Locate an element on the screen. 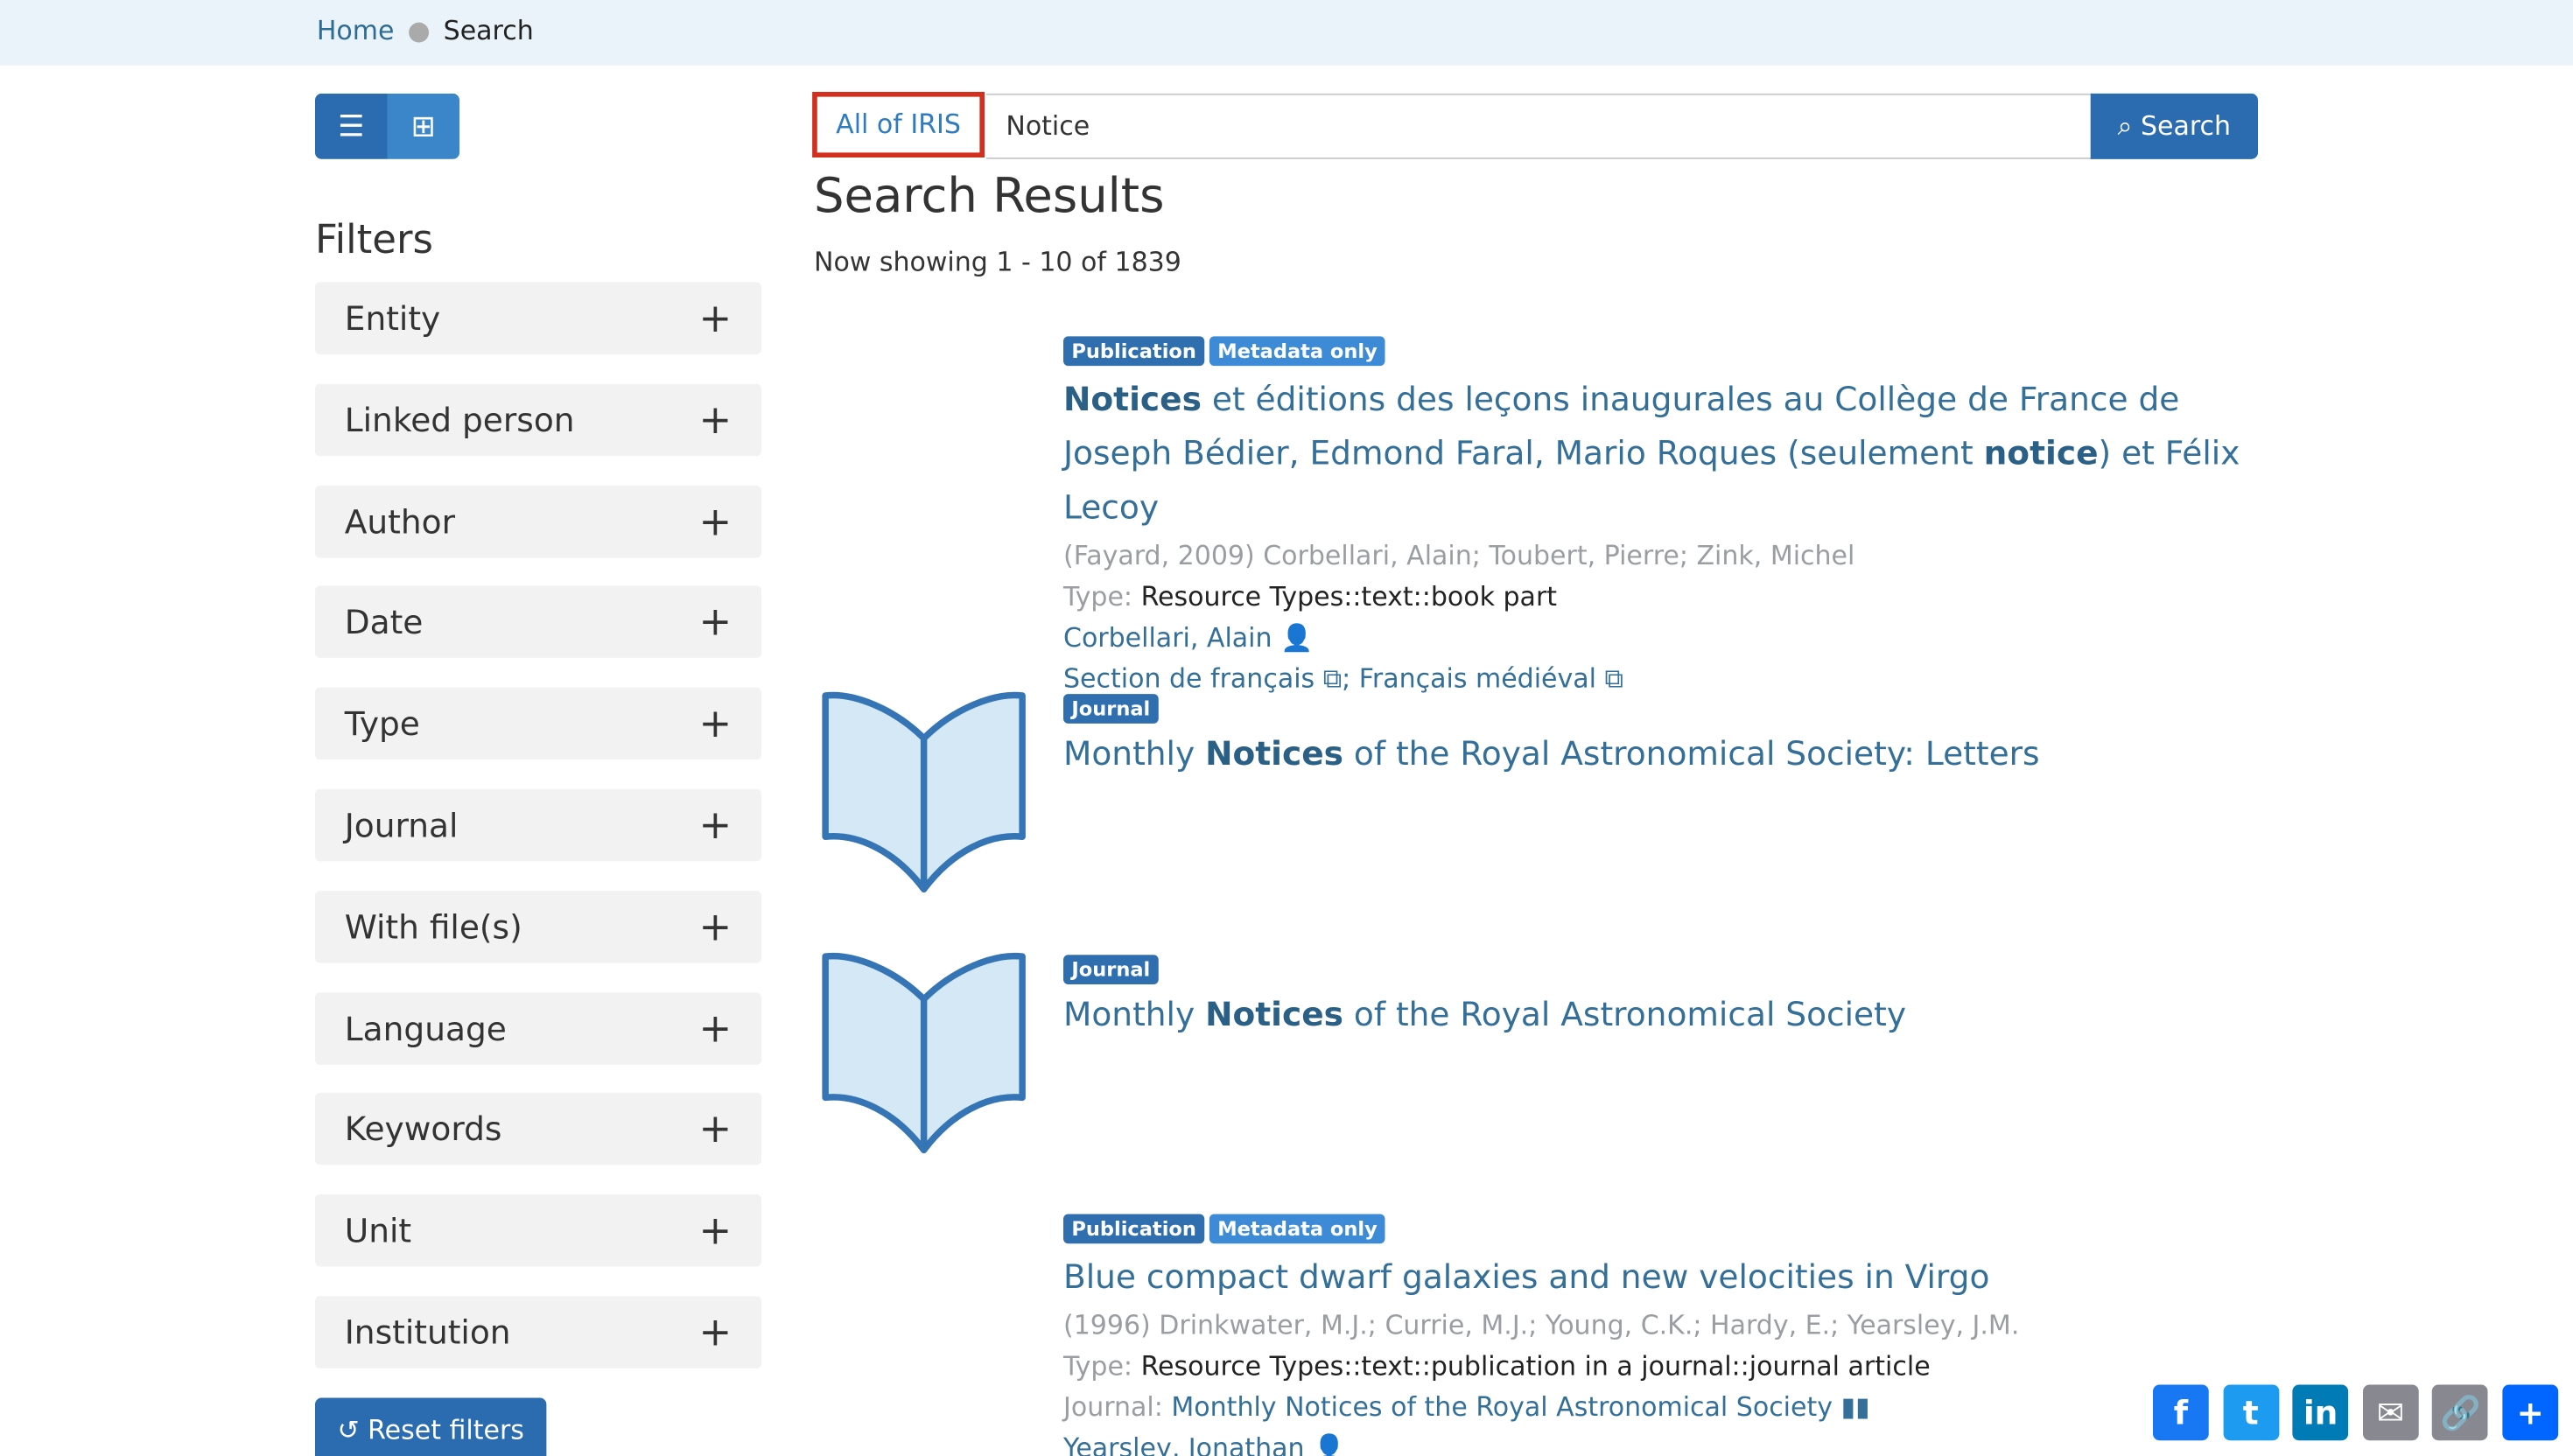  facebook-icon: f is located at coordinates (2181, 1412).